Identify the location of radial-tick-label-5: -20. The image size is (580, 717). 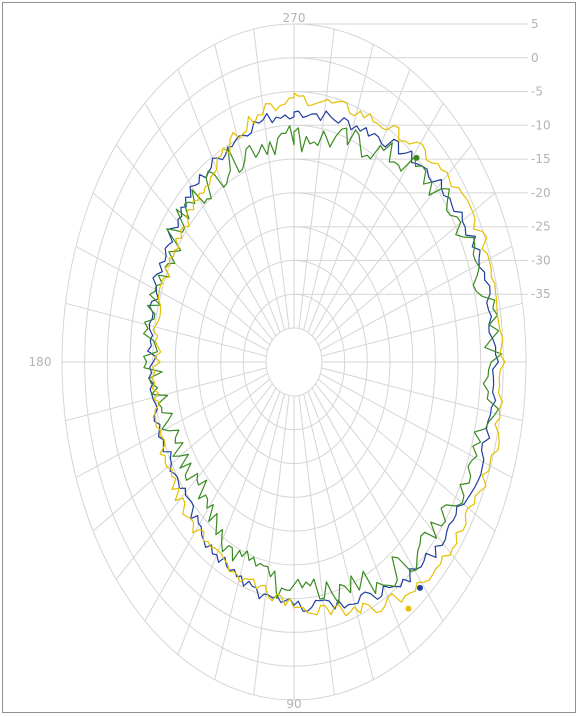
(541, 193).